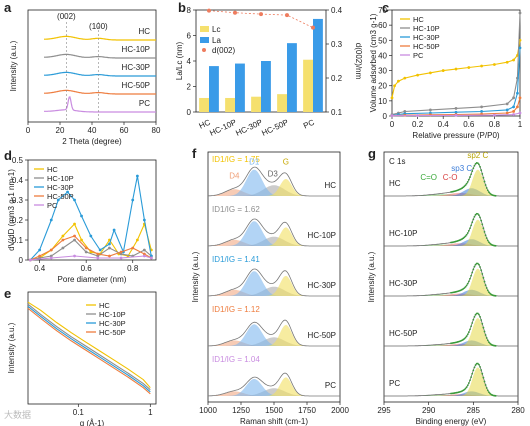  What do you see at coordinates (208, 410) in the screenshot?
I see `x-tick-label-f: 1000` at bounding box center [208, 410].